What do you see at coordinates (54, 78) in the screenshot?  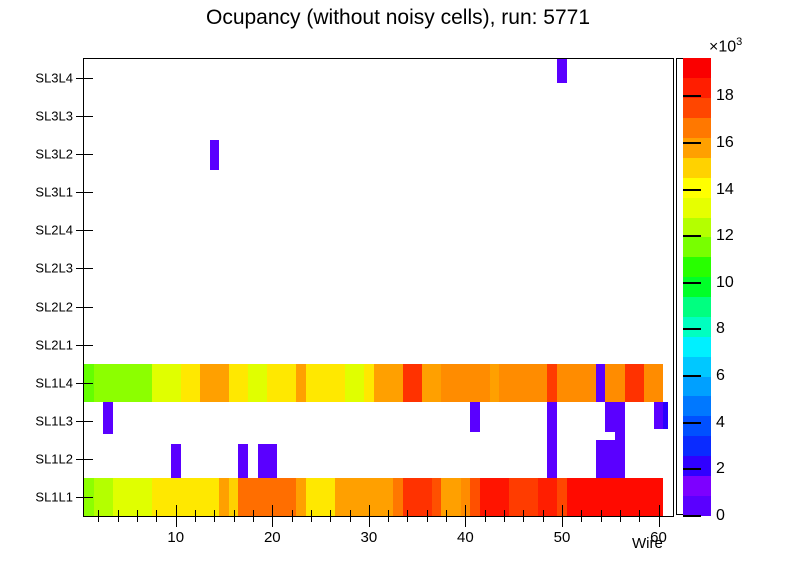 I see `y-axis-label-sl3l4: SL3L4` at bounding box center [54, 78].